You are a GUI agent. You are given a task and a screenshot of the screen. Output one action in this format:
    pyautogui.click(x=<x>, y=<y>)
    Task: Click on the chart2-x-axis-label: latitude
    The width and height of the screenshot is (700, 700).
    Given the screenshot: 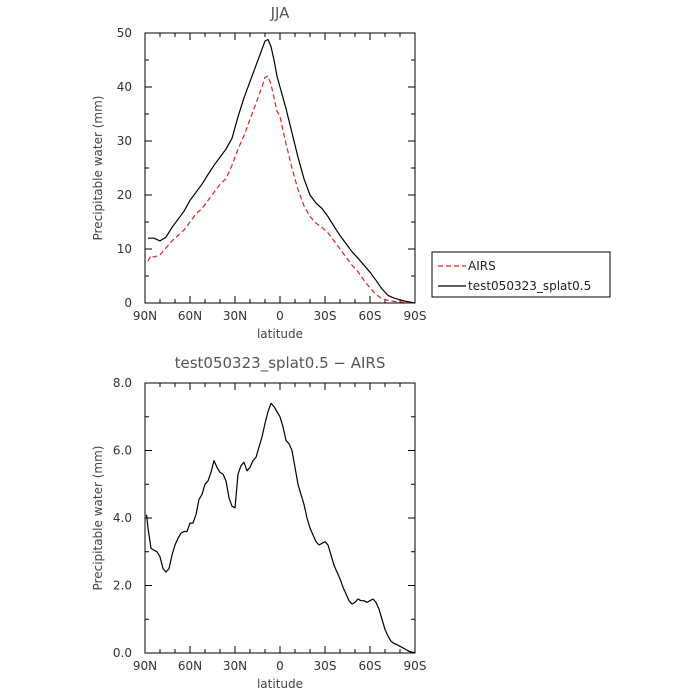 What is the action you would take?
    pyautogui.click(x=280, y=684)
    